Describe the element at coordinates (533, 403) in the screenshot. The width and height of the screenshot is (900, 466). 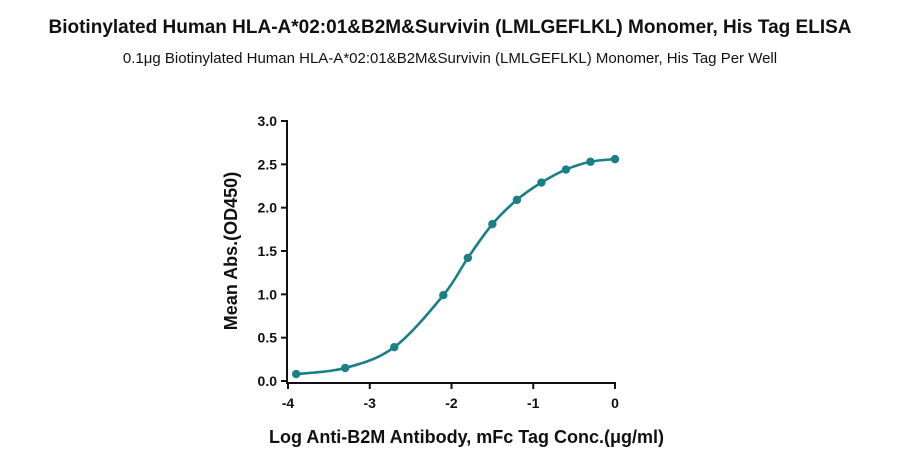
I see `x-tick-label: -1` at that location.